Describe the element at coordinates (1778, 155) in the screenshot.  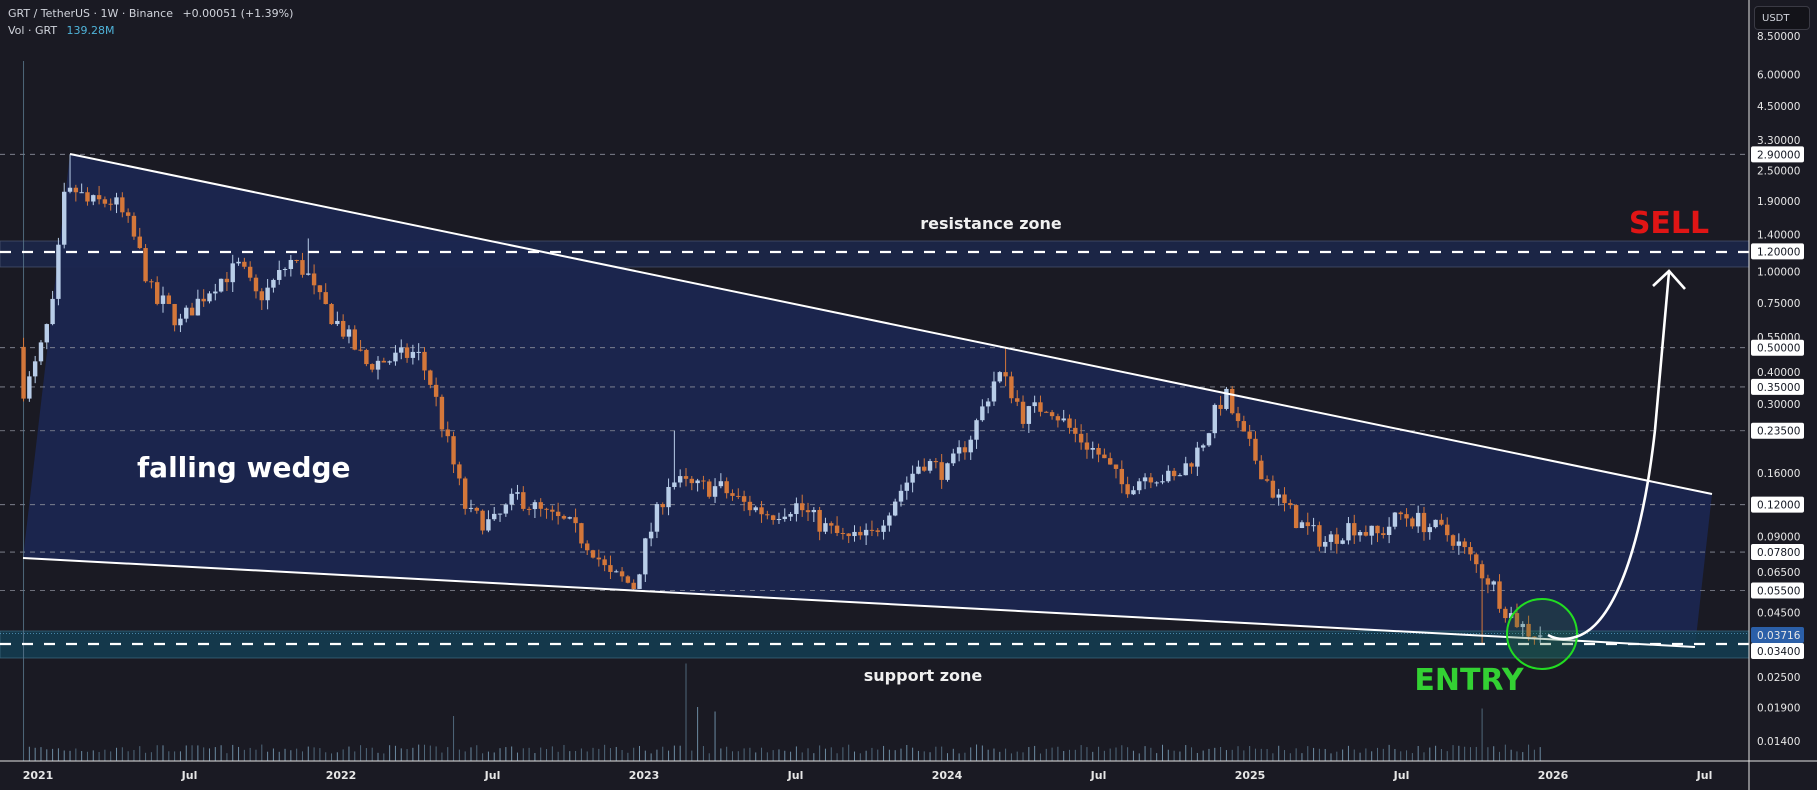
I see `price-axis-label: 2.90000` at that location.